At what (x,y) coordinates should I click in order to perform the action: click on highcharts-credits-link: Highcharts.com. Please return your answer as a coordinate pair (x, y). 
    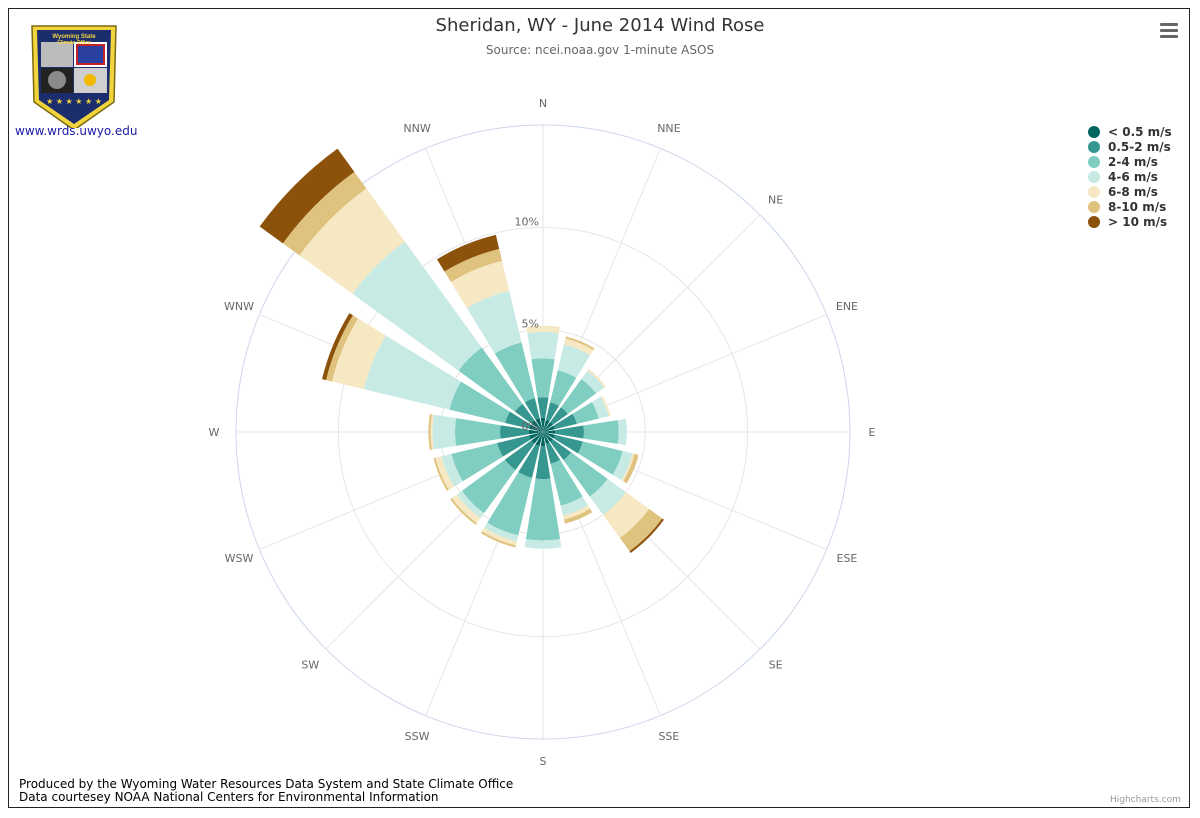
    Looking at the image, I should click on (1145, 800).